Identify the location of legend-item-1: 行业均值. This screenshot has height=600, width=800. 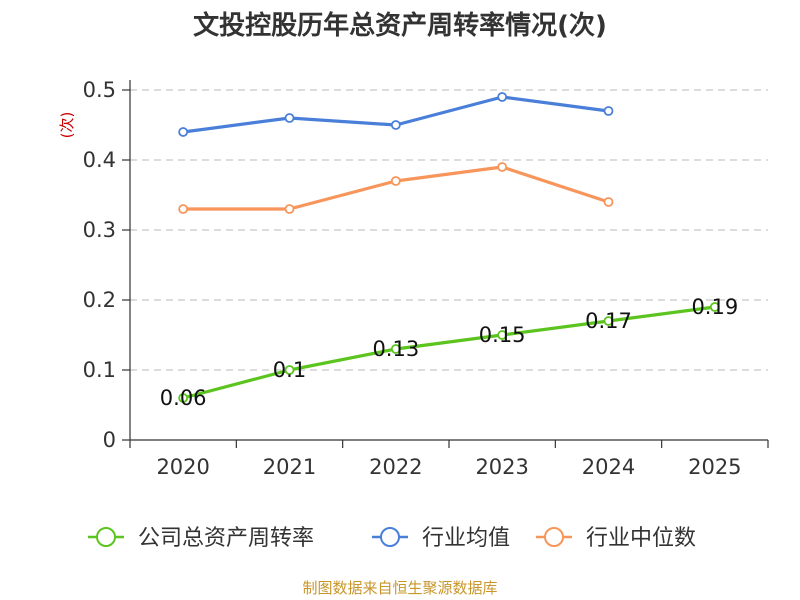
(441, 538).